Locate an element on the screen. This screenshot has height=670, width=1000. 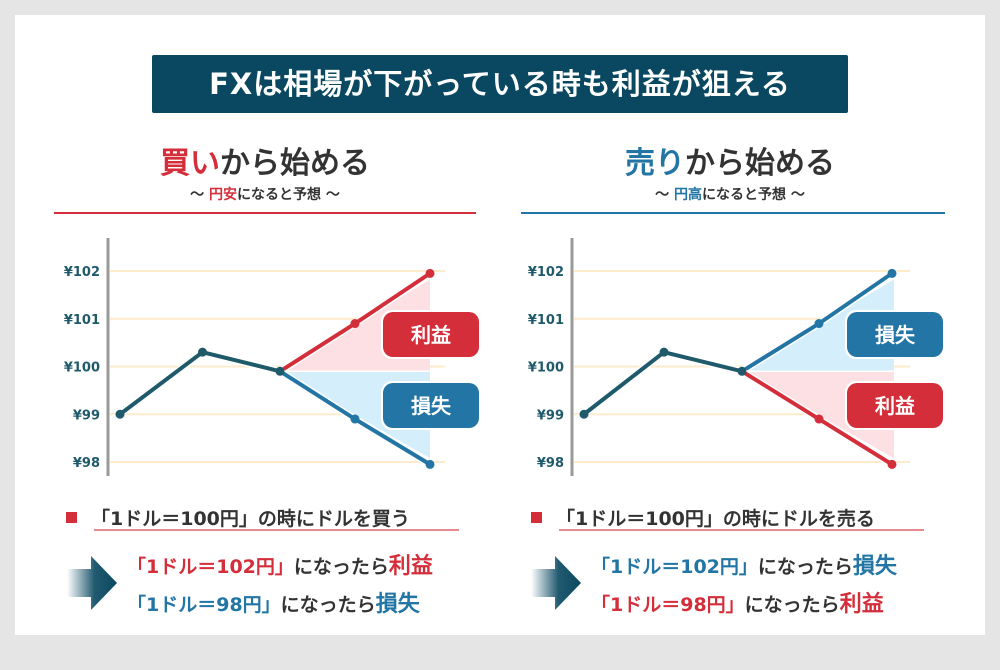
right-heading-rest: から始める is located at coordinates (760, 163).